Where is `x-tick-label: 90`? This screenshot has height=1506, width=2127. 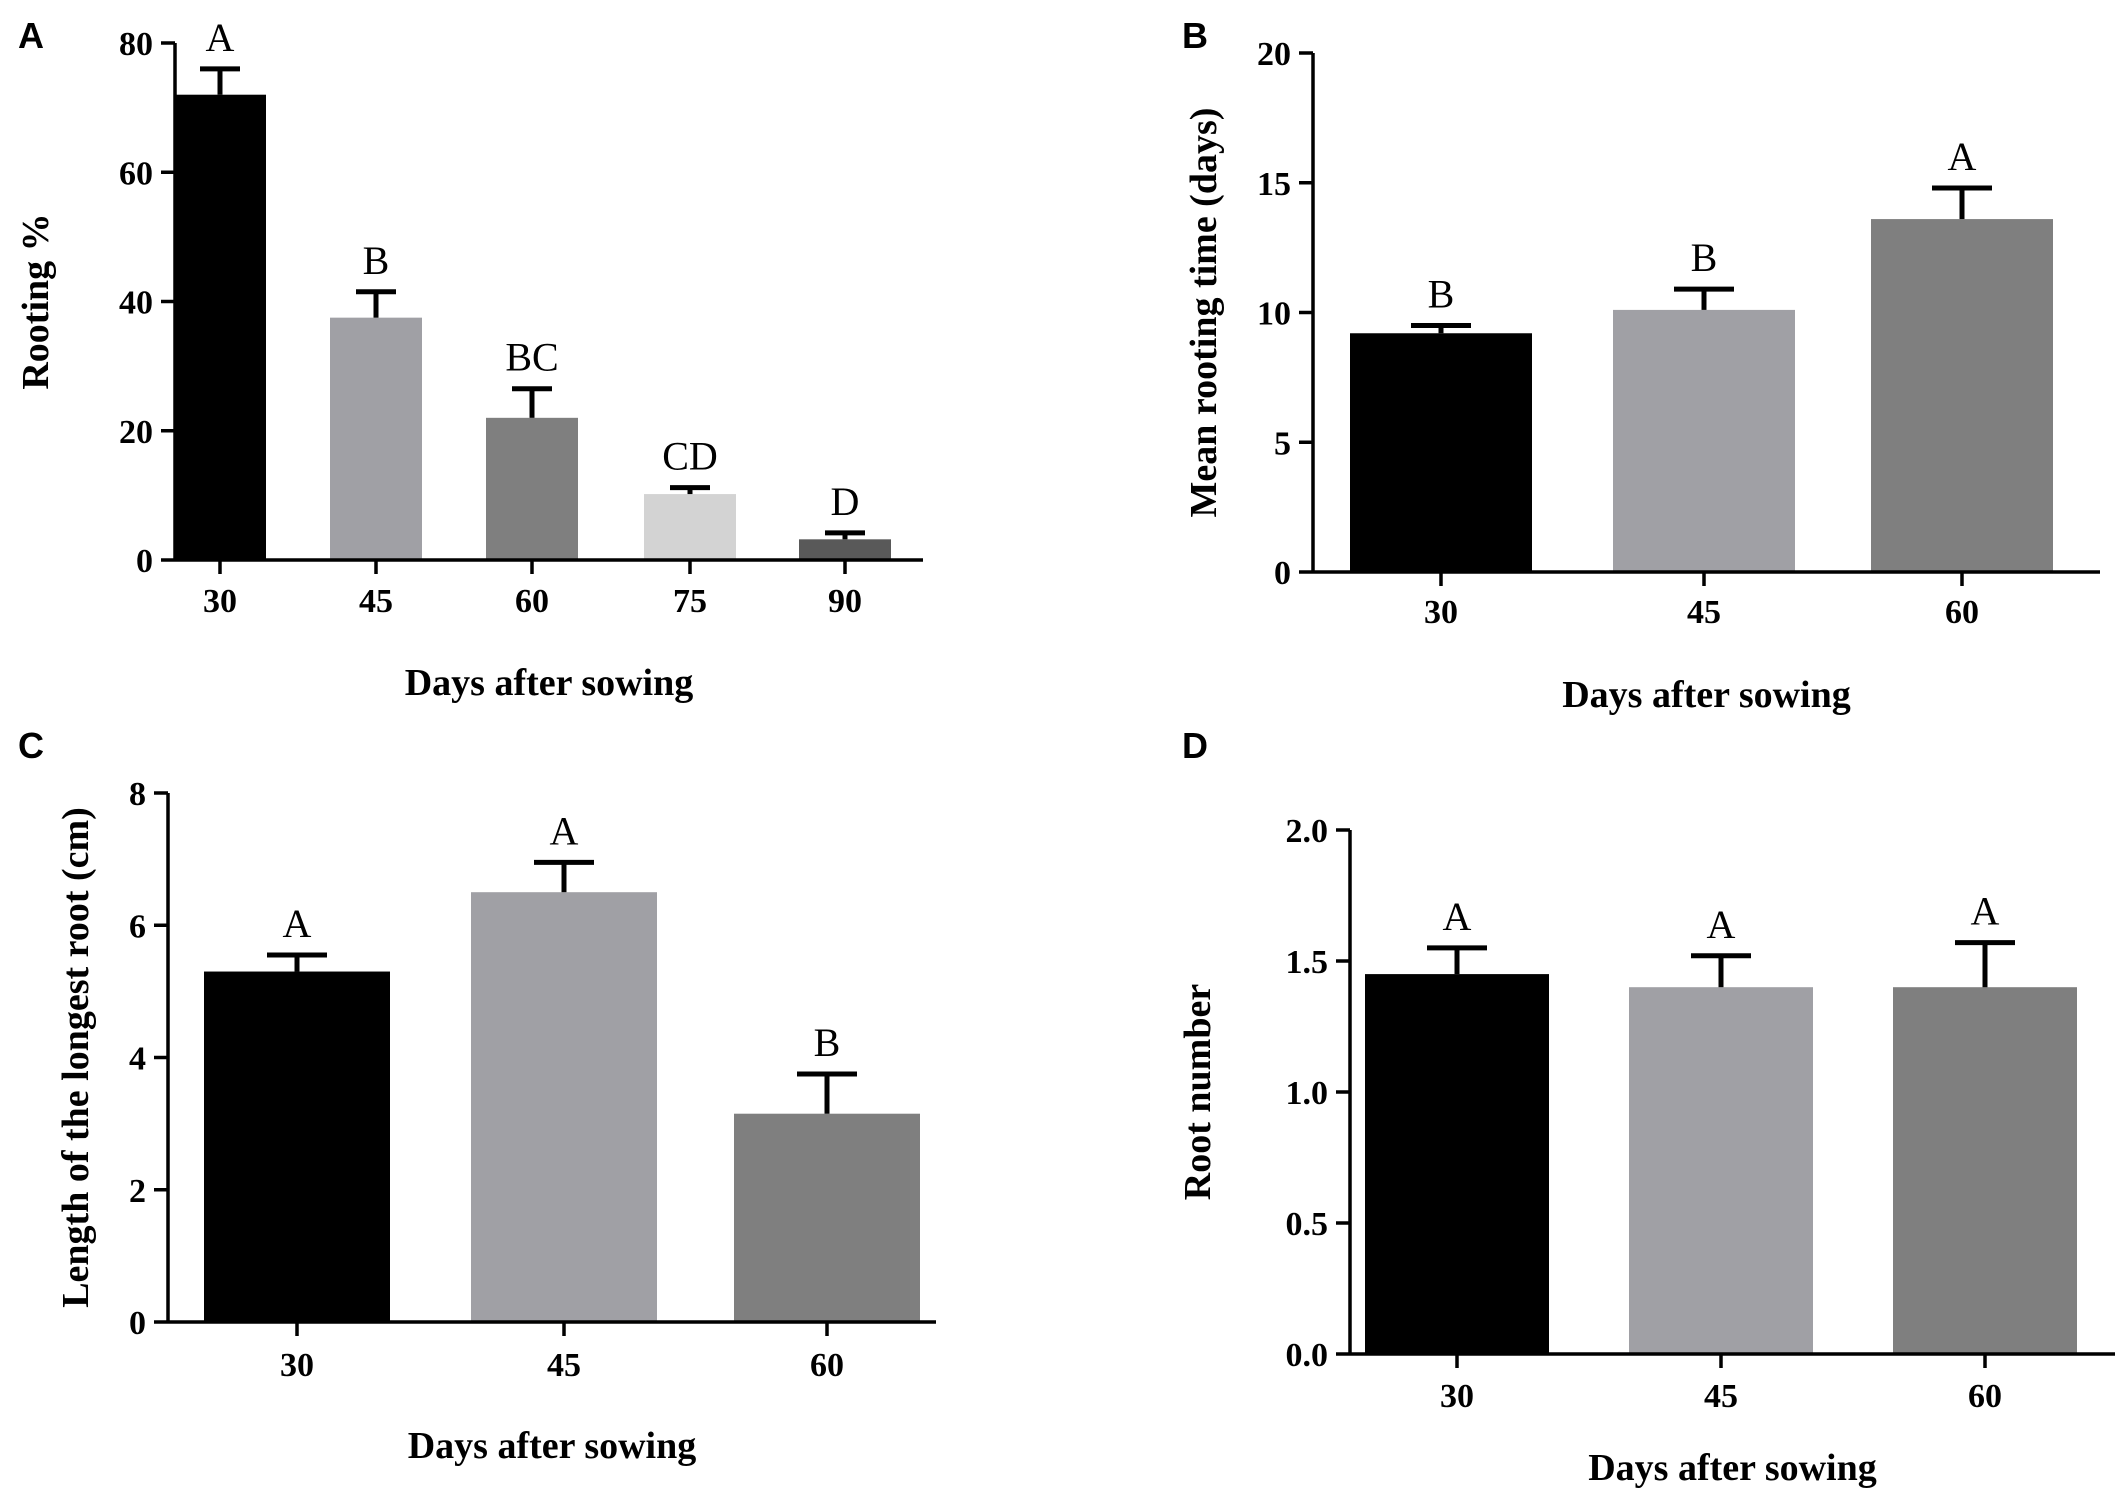 x-tick-label: 90 is located at coordinates (845, 601).